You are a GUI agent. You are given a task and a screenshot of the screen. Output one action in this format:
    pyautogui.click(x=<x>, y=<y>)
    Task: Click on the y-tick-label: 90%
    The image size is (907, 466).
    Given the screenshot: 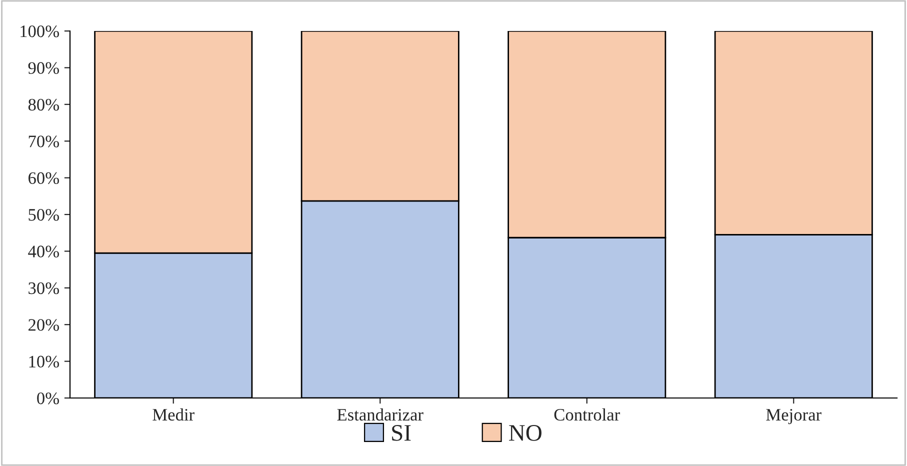 What is the action you would take?
    pyautogui.click(x=43, y=68)
    